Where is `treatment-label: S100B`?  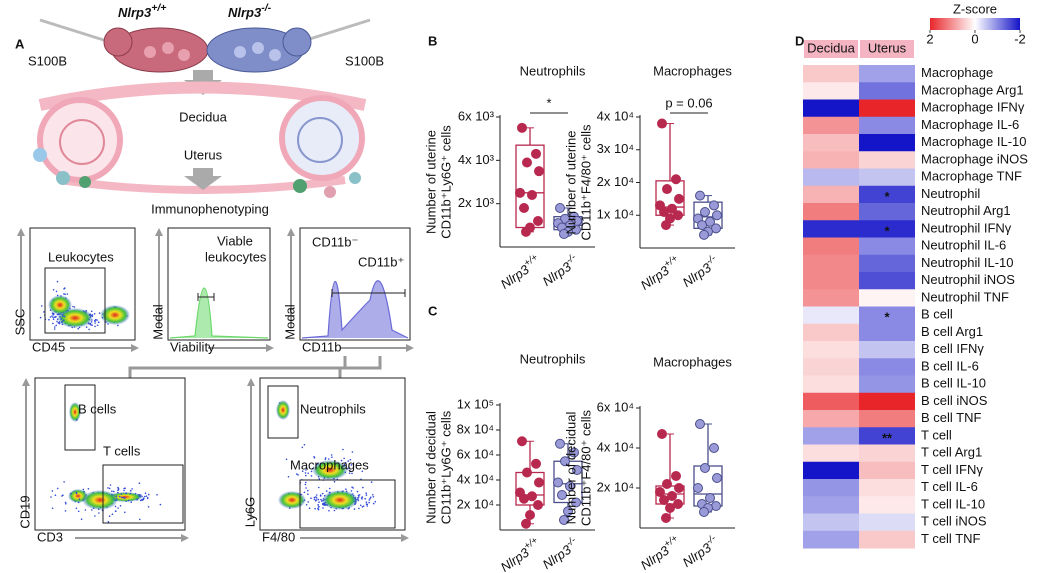
treatment-label: S100B is located at coordinates (364, 60).